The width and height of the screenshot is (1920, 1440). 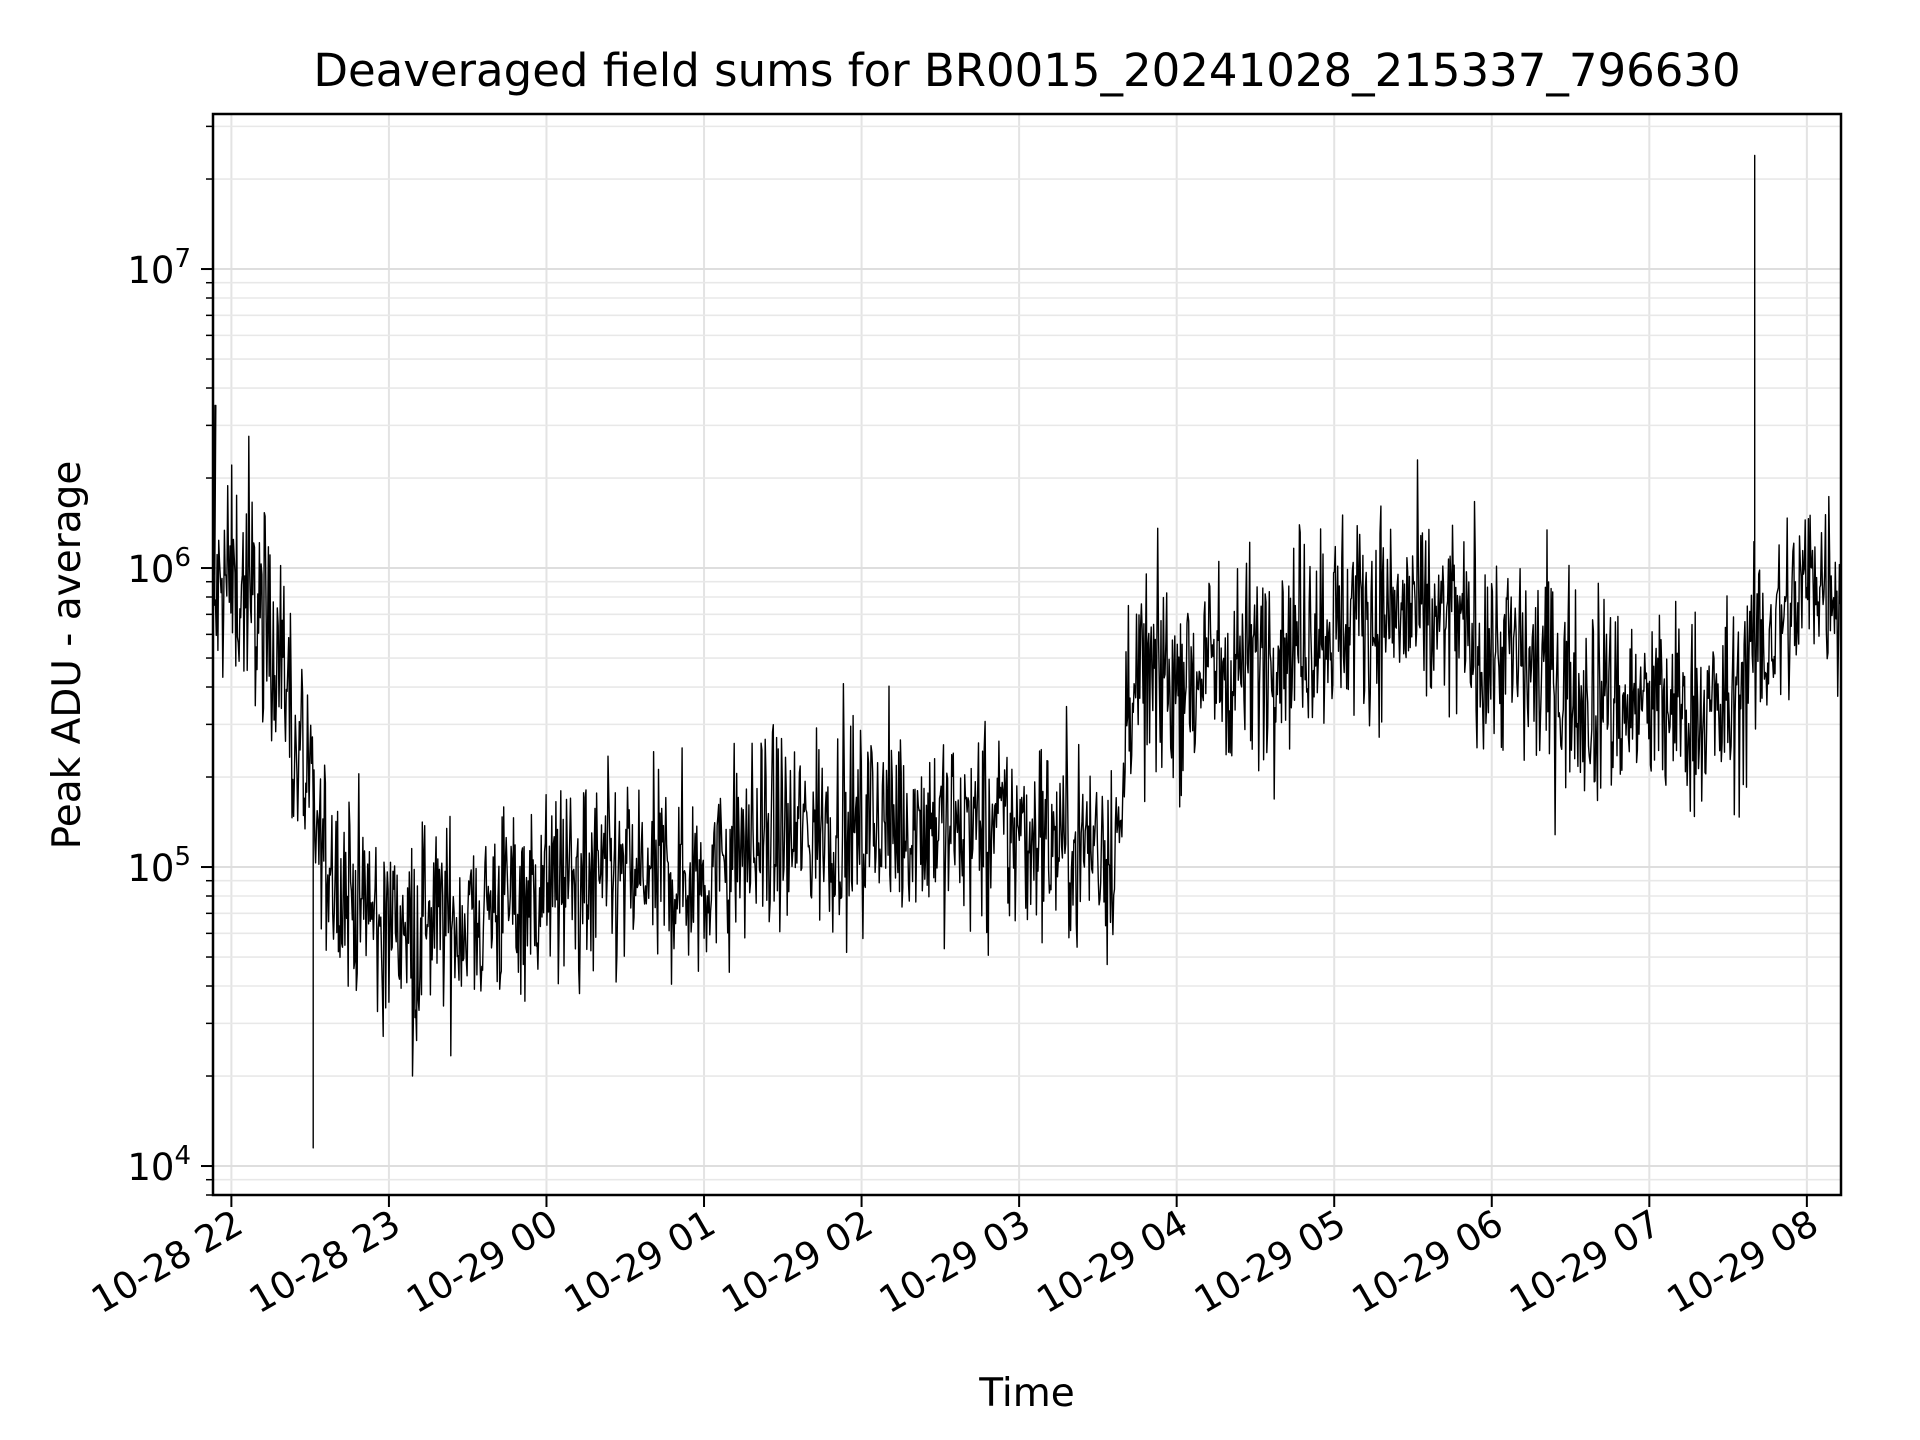 What do you see at coordinates (67, 655) in the screenshot?
I see `y-axis-label: Peak ADU - average` at bounding box center [67, 655].